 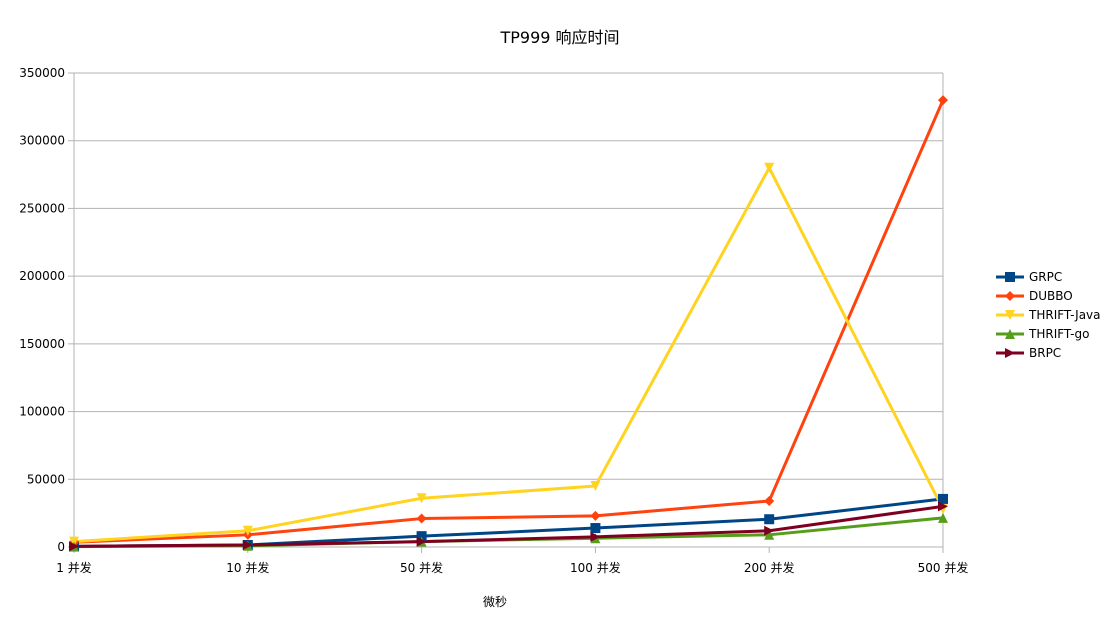 What do you see at coordinates (247, 567) in the screenshot?
I see `x-tick-label: 10 并发` at bounding box center [247, 567].